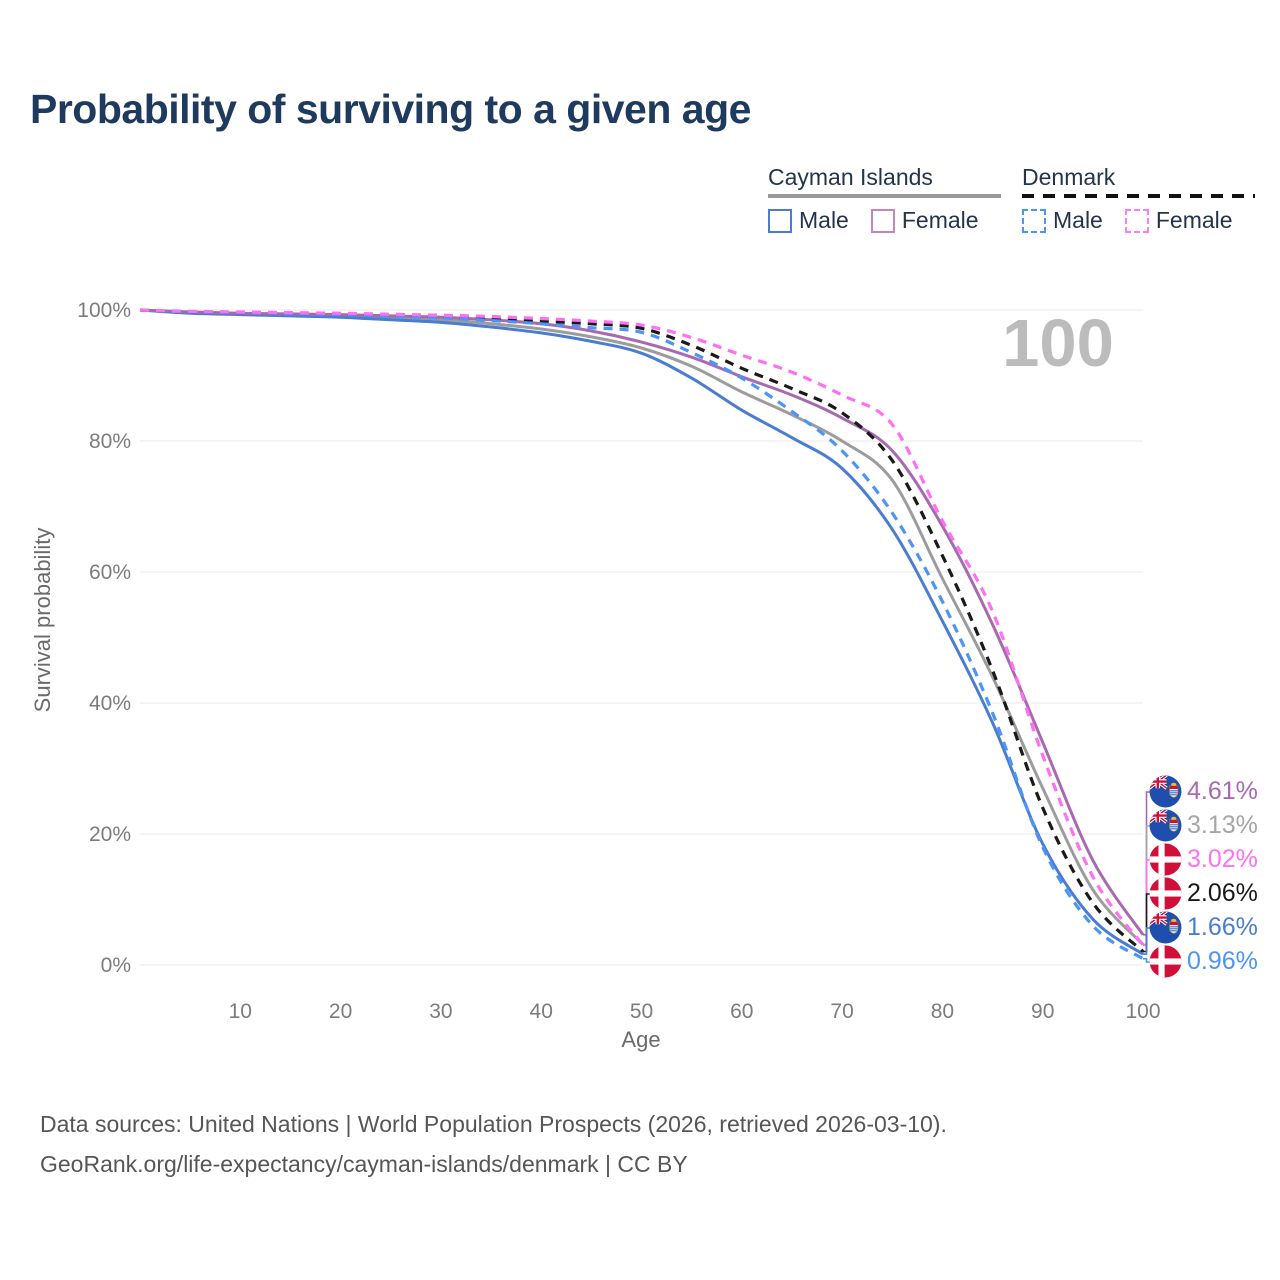 This screenshot has width=1280, height=1280. Describe the element at coordinates (640, 1039) in the screenshot. I see `x-axis-title: Age` at that location.